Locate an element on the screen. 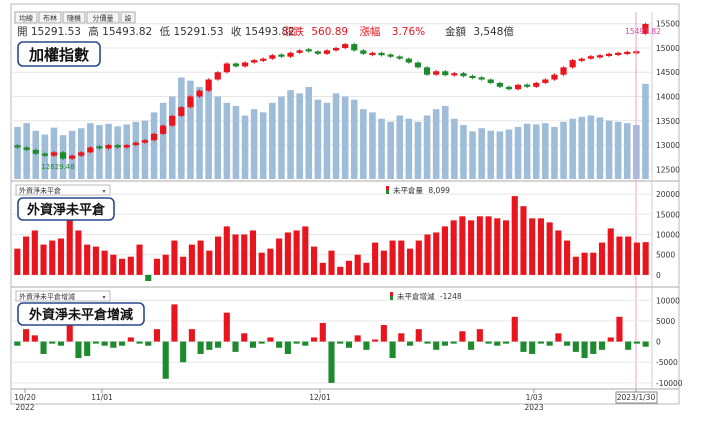  open-interest-dropdown-box is located at coordinates (63, 190).